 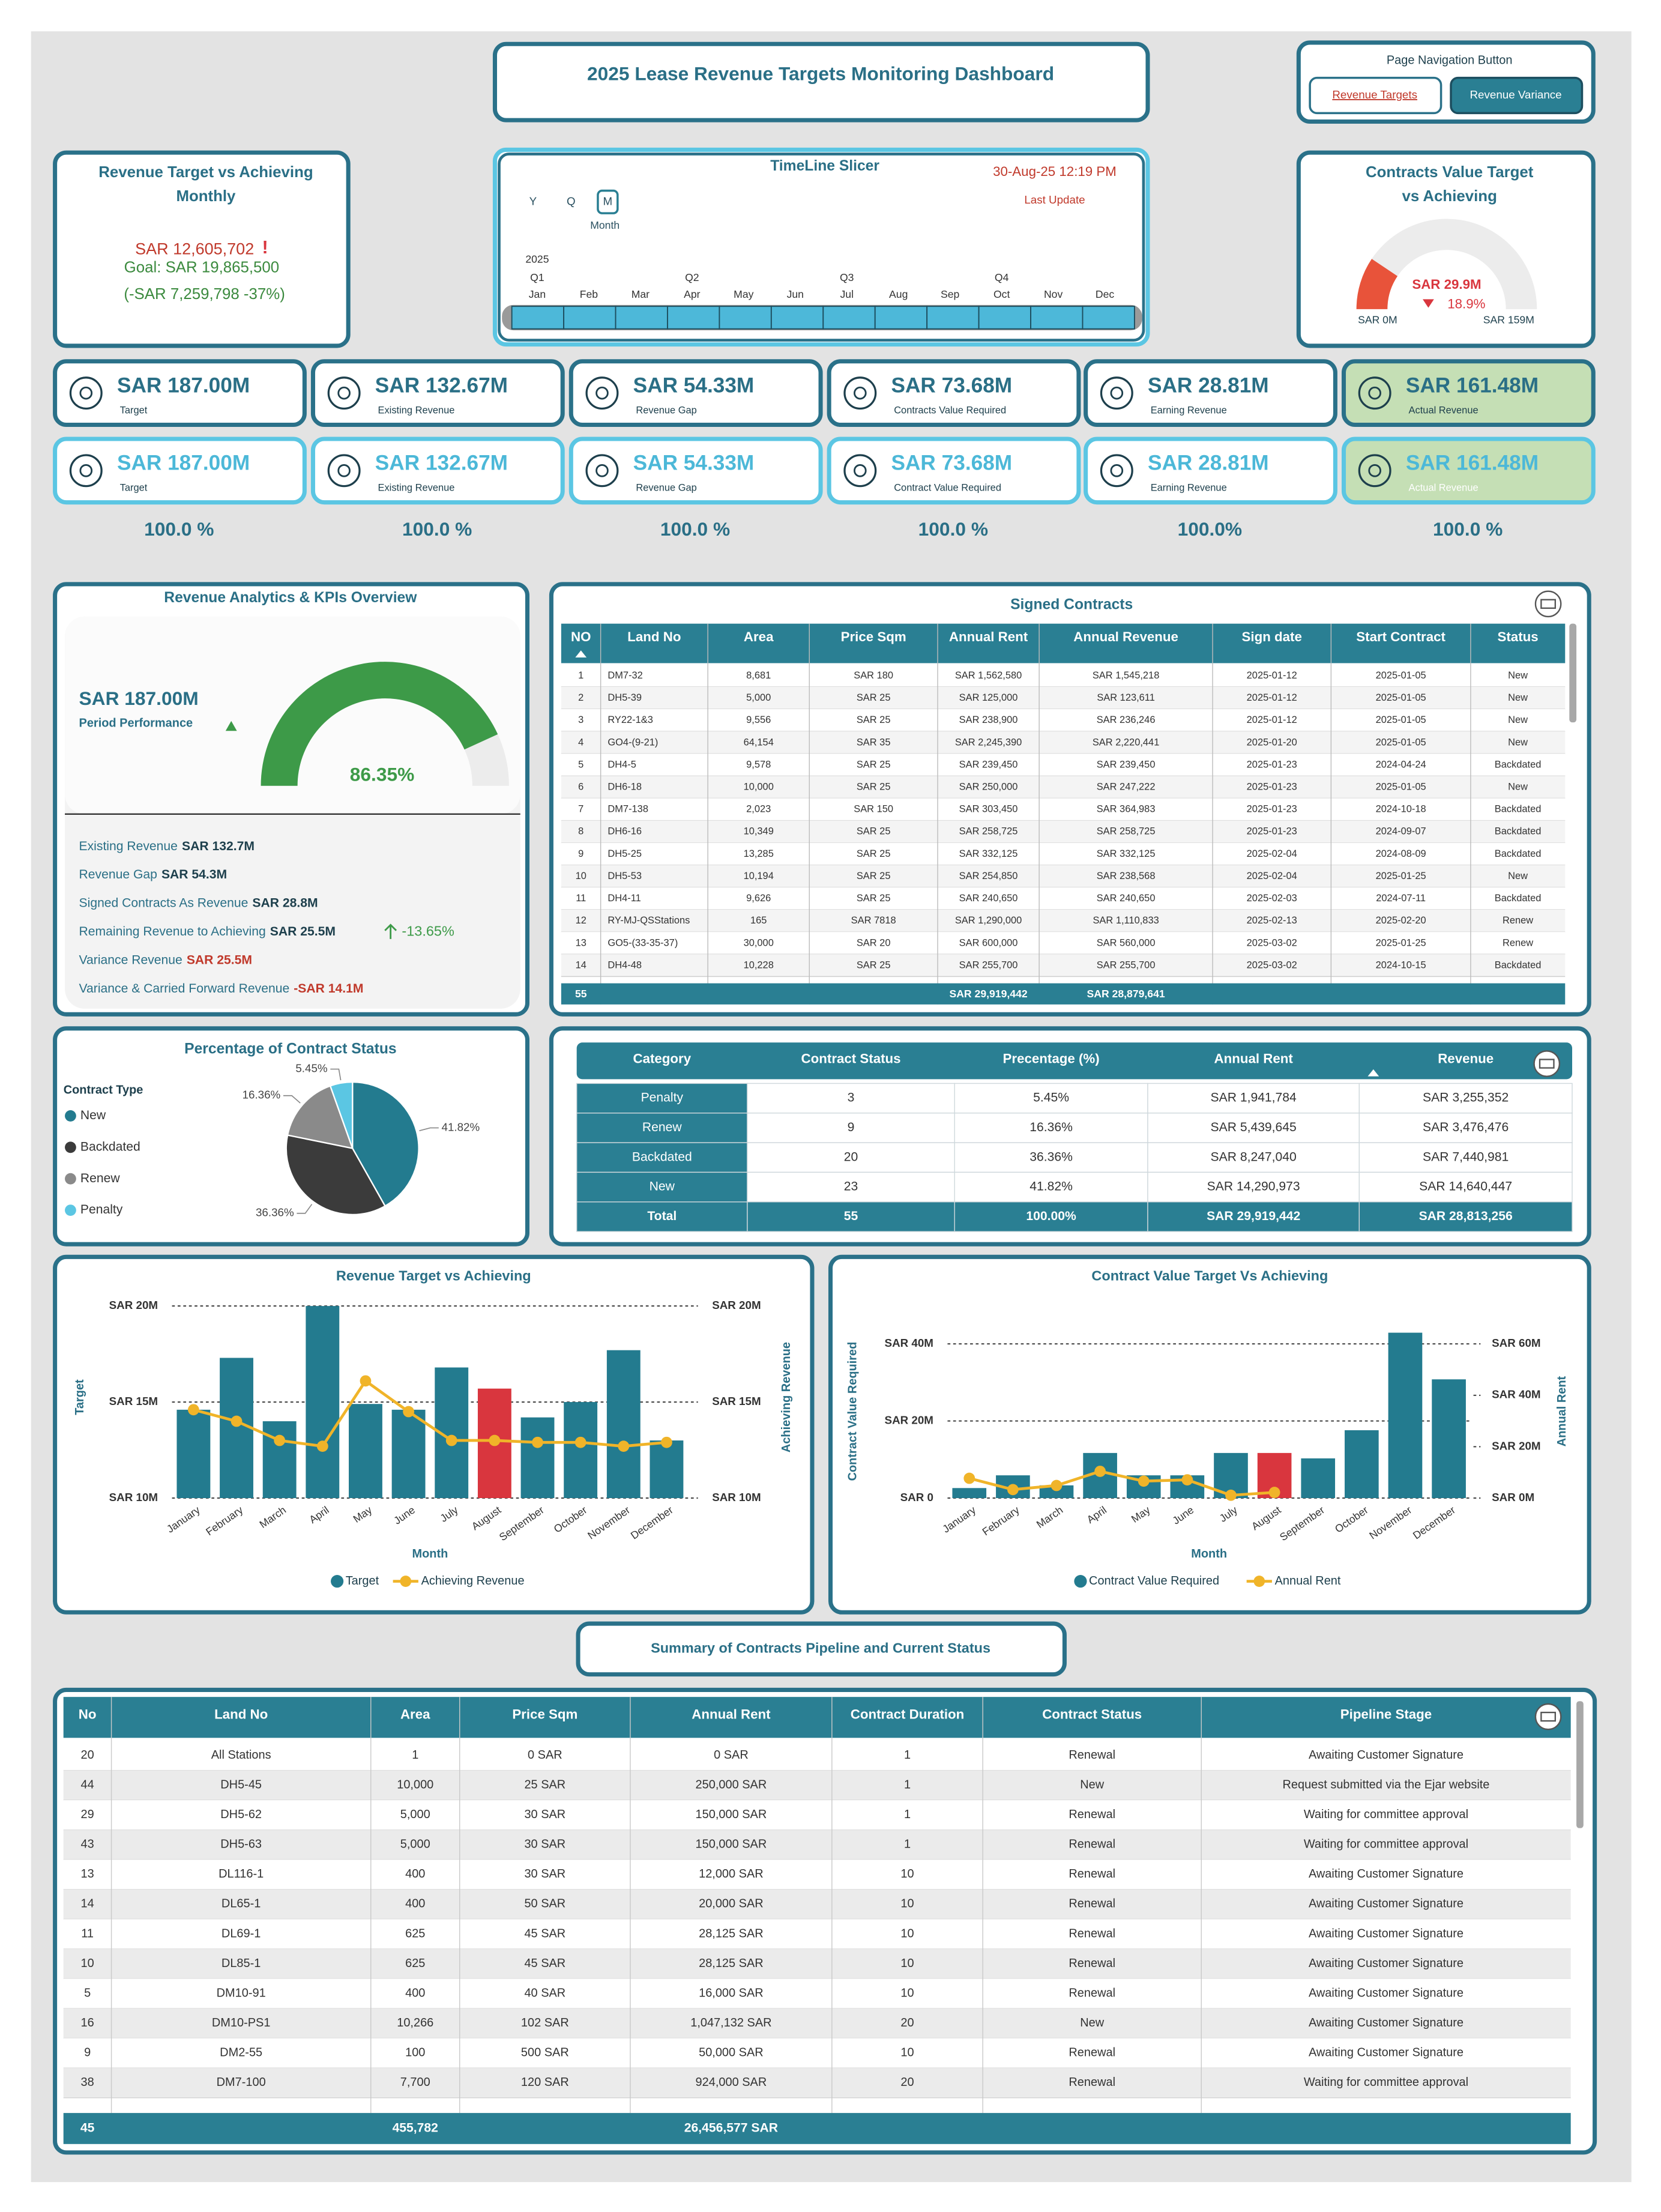 I want to click on table-cell: 9, so click(x=580, y=853).